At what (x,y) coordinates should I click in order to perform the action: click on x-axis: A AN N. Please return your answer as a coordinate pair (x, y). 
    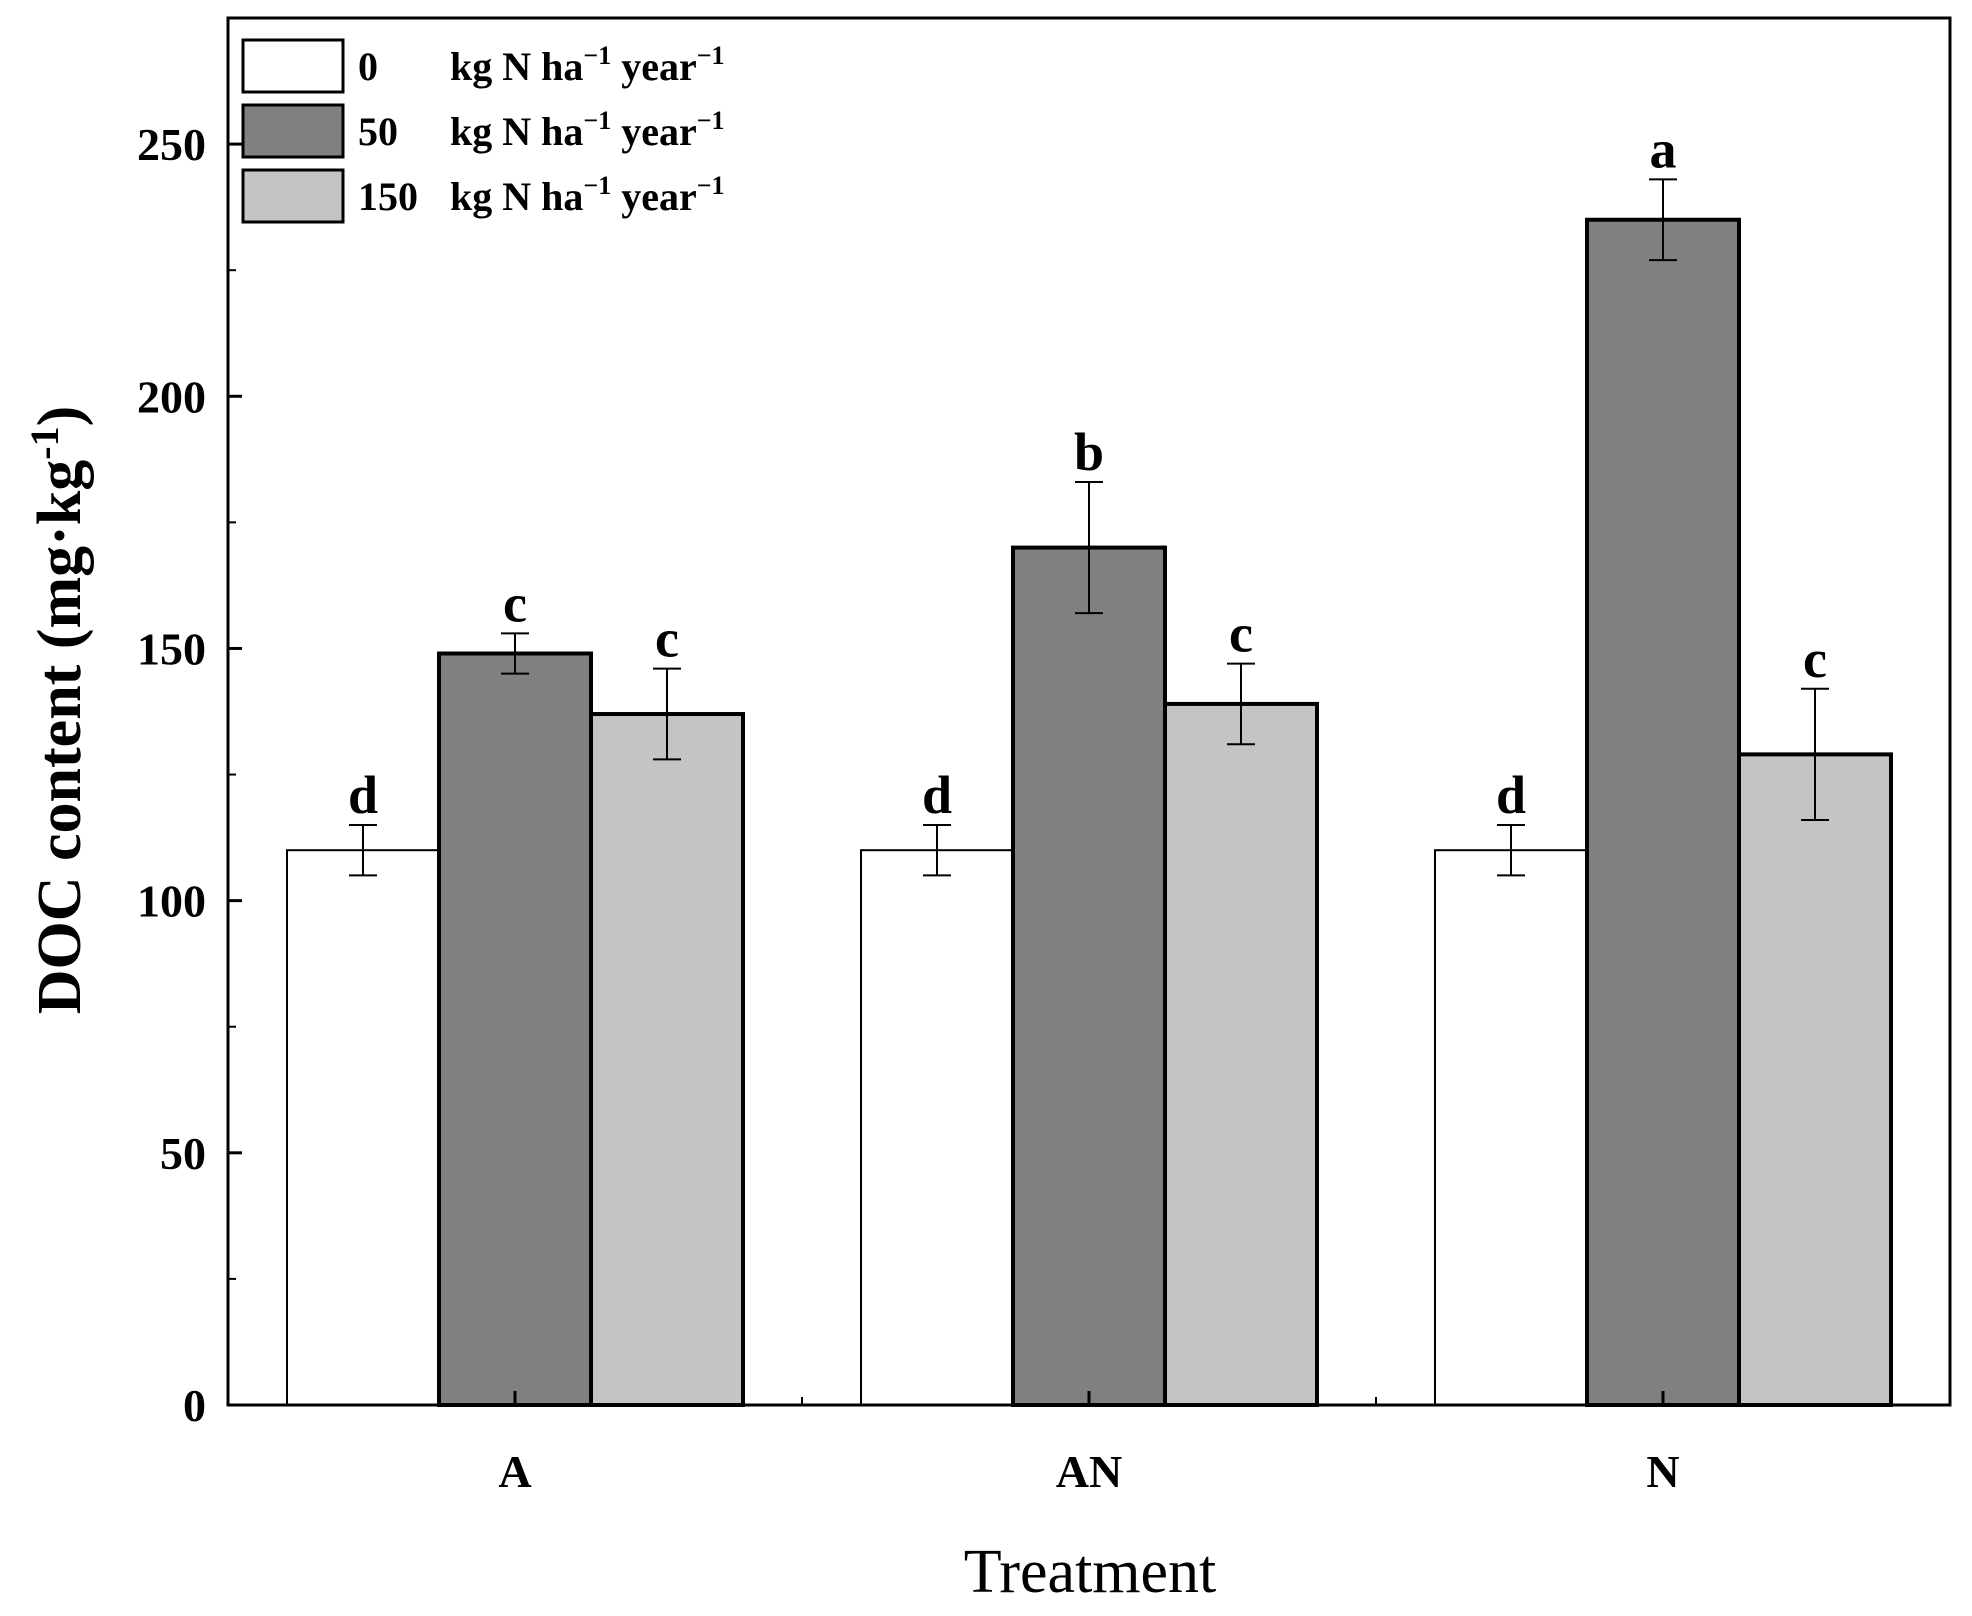
    Looking at the image, I should click on (1089, 1444).